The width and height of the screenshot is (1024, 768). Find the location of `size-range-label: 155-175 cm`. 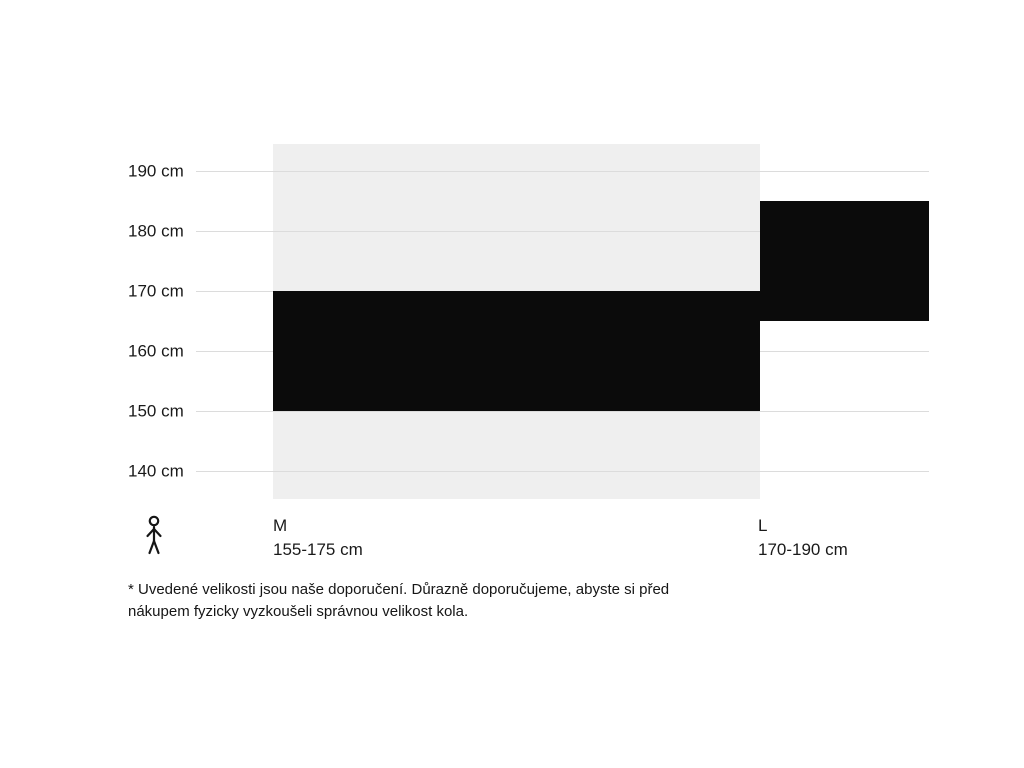

size-range-label: 155-175 cm is located at coordinates (318, 549).